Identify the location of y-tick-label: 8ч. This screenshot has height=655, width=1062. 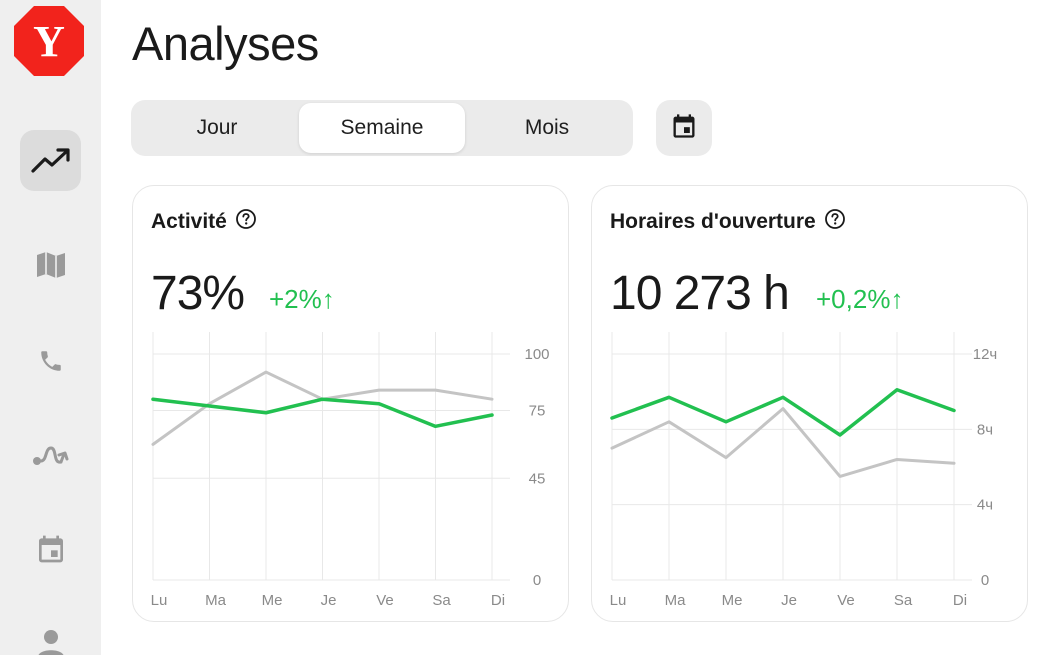
(985, 429).